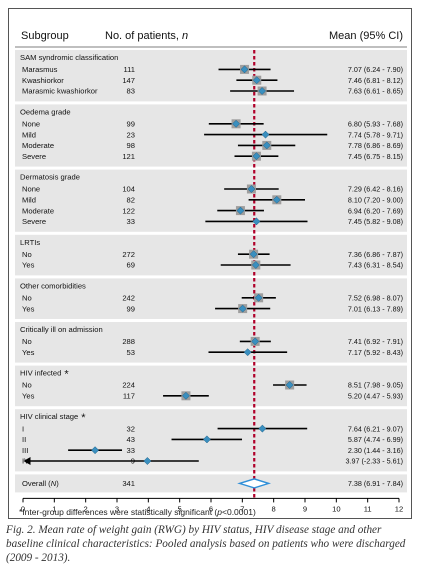 The image size is (422, 580). I want to click on row-label: None, so click(31, 189).